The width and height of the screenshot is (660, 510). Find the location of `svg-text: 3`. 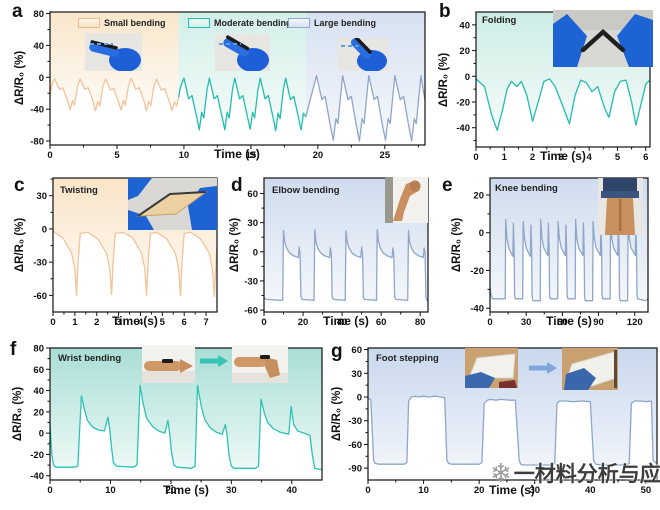

svg-text: 3 is located at coordinates (560, 157).